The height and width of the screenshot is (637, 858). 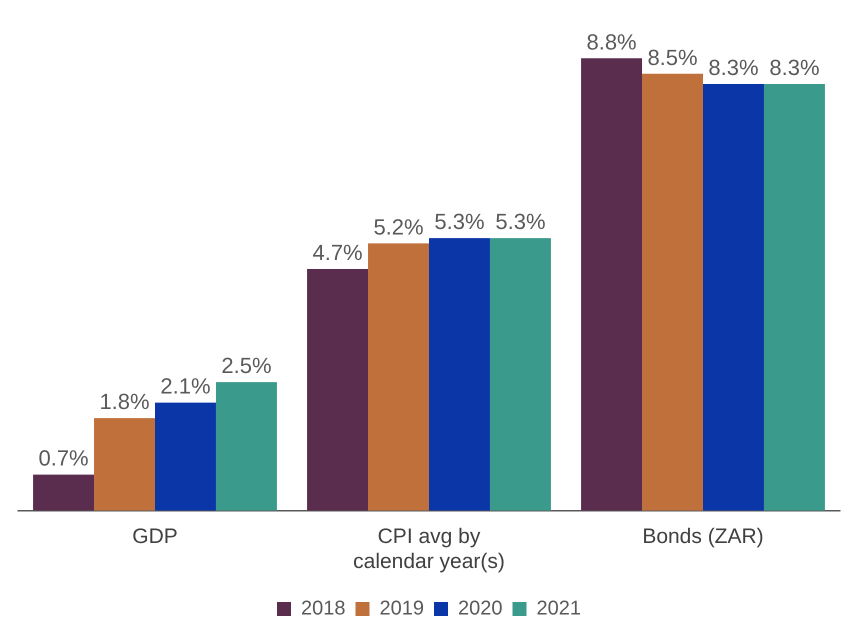 I want to click on legend-label: 2018, so click(x=323, y=609).